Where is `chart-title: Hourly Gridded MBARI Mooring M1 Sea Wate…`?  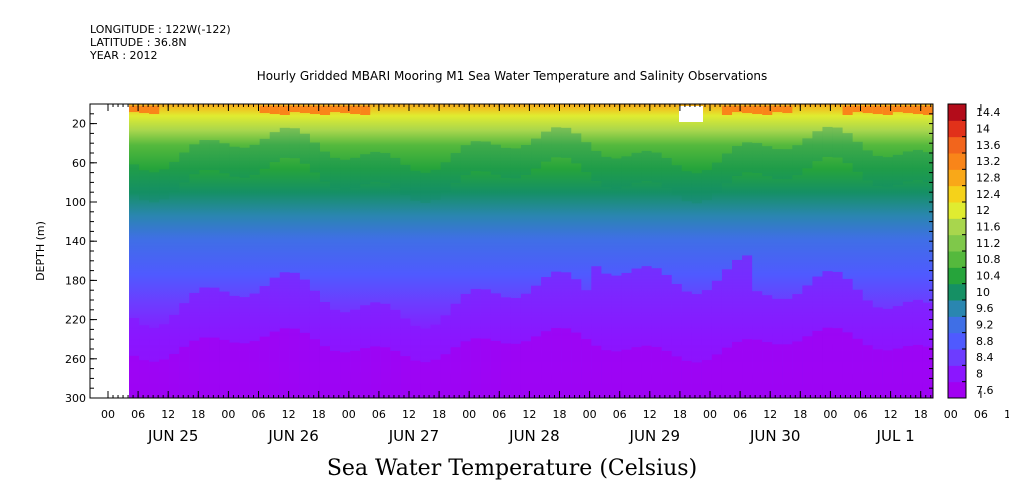
chart-title: Hourly Gridded MBARI Mooring M1 Sea Wate… is located at coordinates (512, 76).